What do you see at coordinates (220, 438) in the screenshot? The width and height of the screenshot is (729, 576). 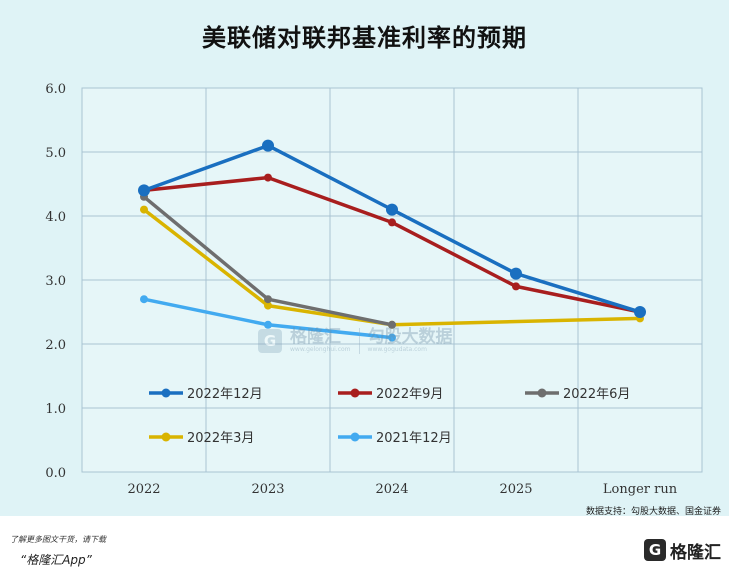 I see `legend-label: 2022年3月` at bounding box center [220, 438].